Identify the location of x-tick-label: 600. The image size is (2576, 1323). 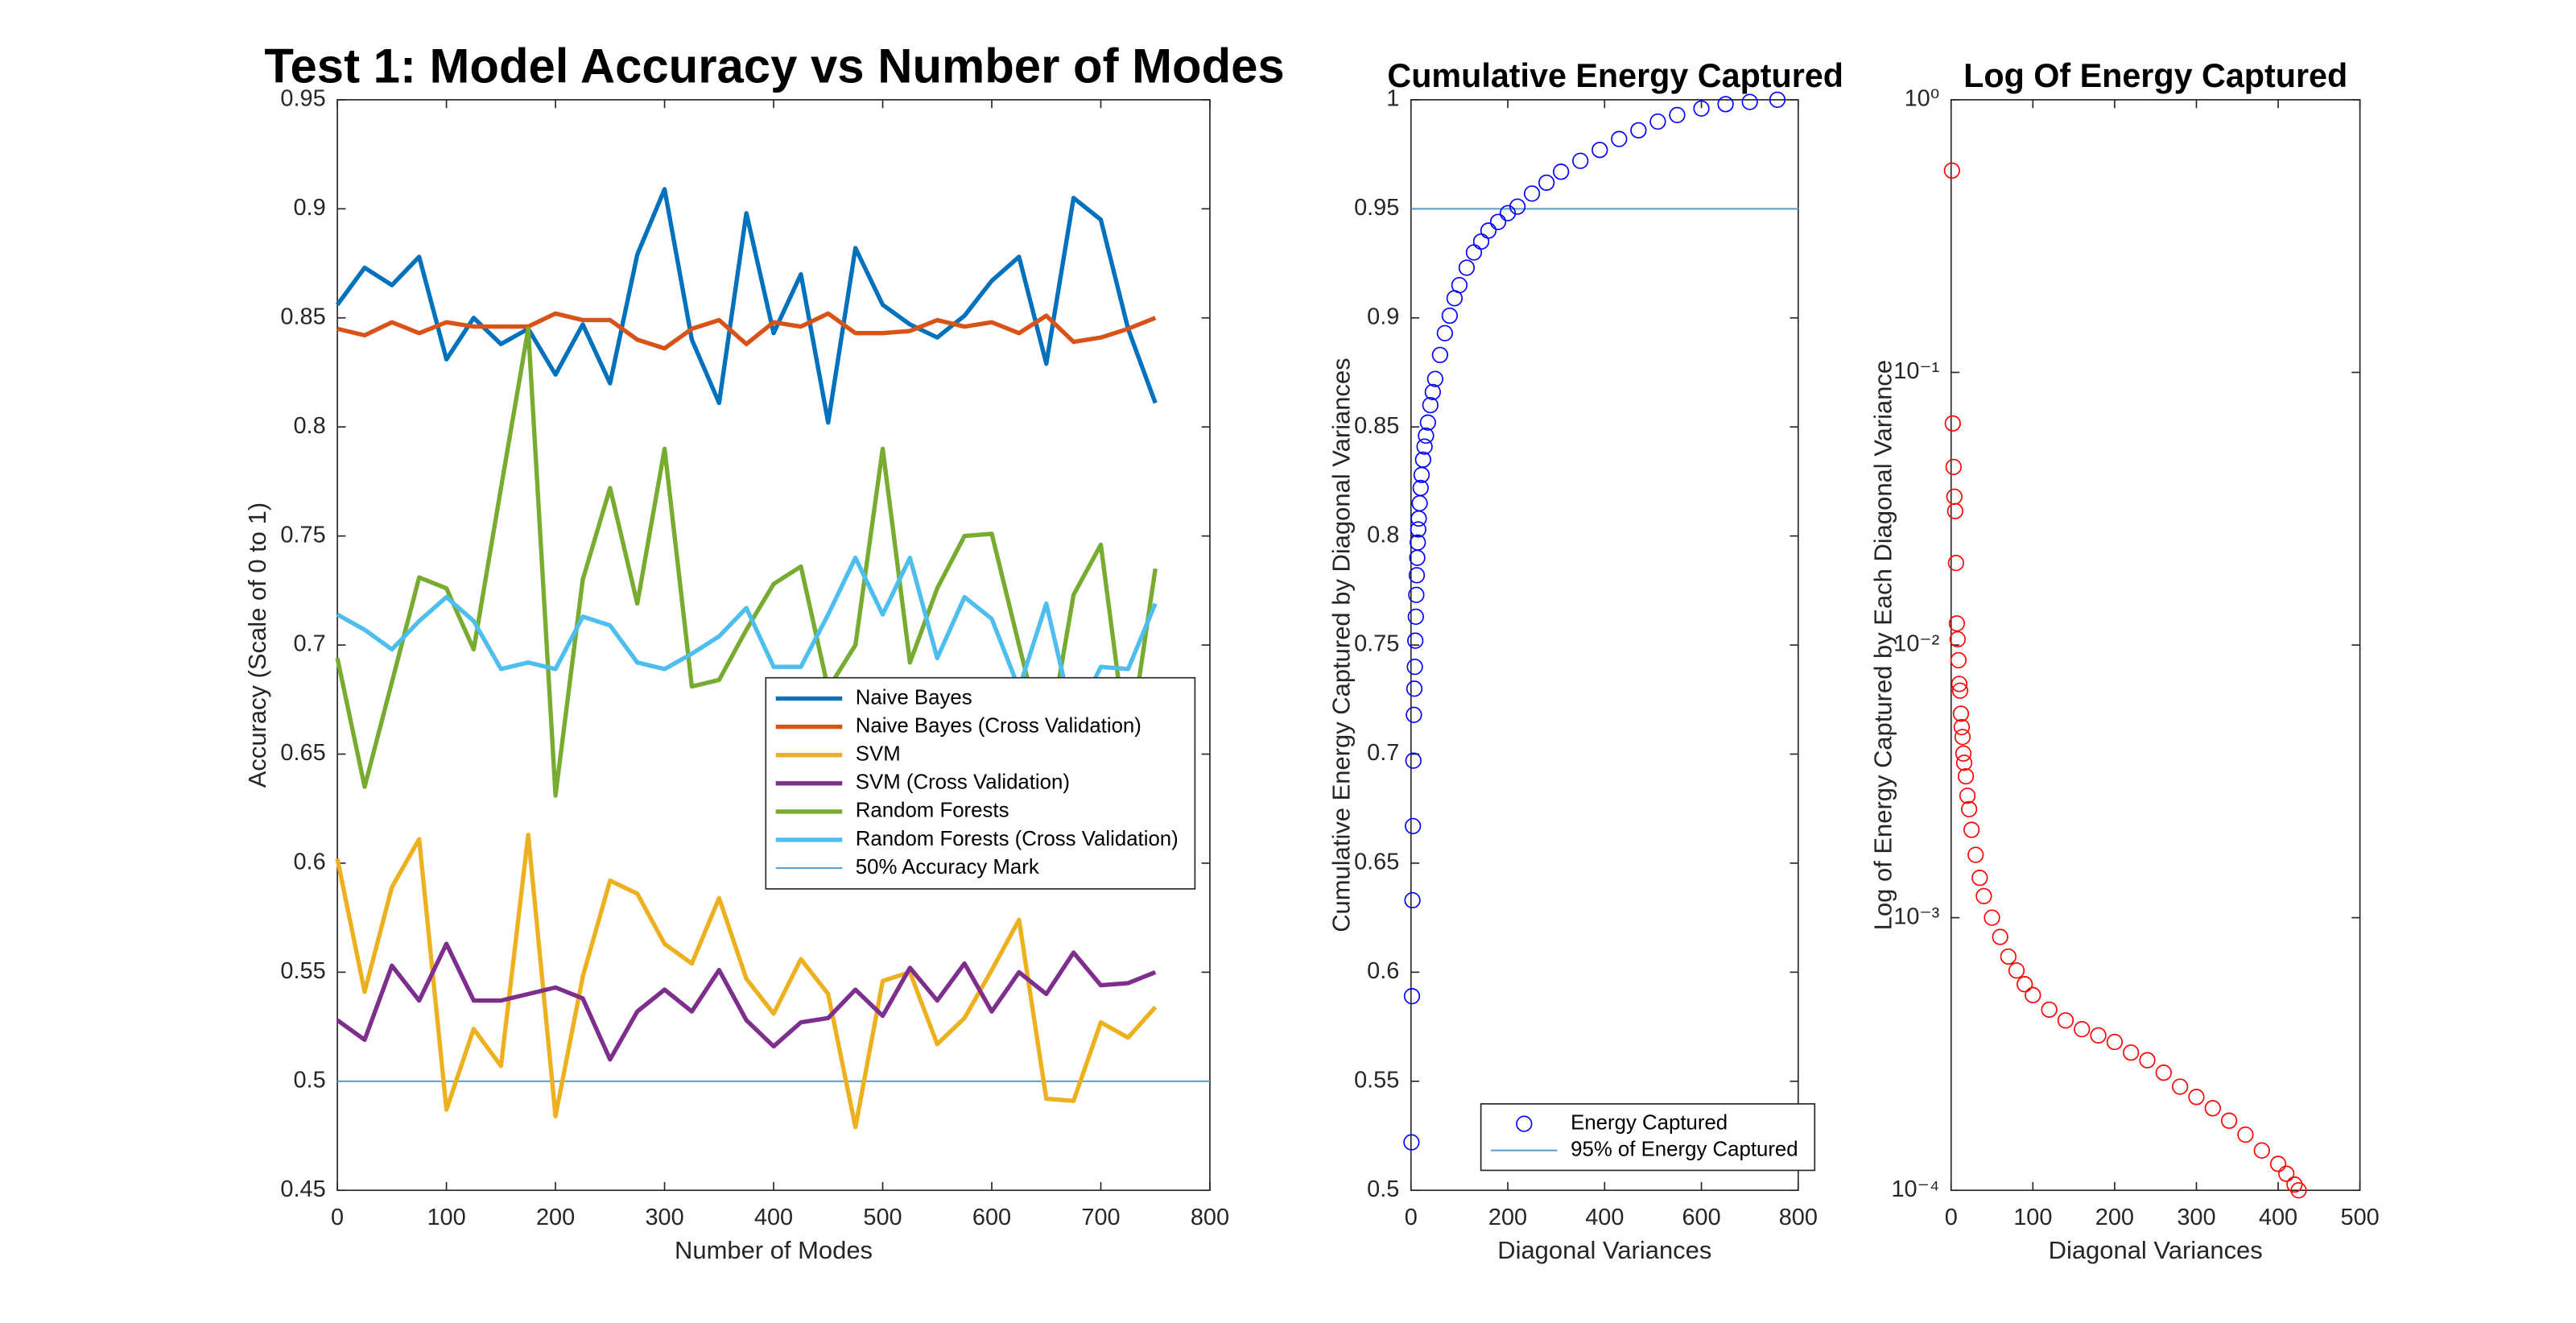
(1701, 1217).